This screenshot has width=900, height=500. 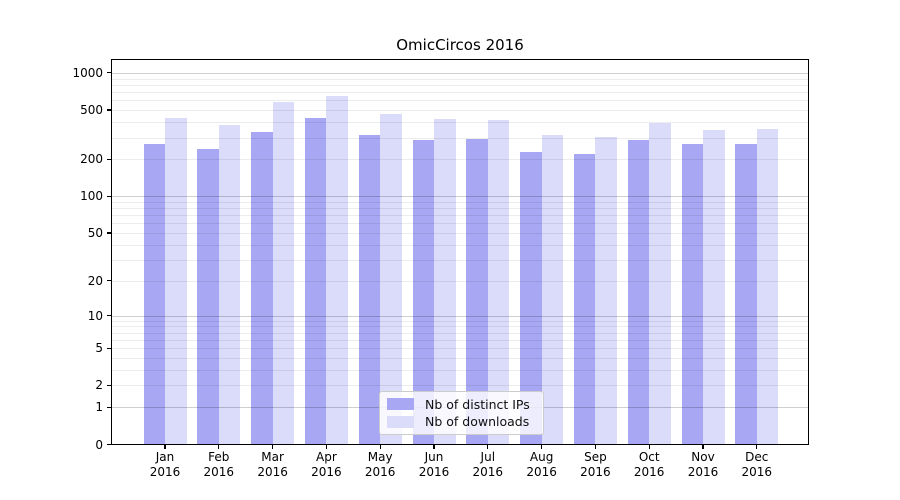 What do you see at coordinates (460, 45) in the screenshot?
I see `chart-title: OmicCircos 2016` at bounding box center [460, 45].